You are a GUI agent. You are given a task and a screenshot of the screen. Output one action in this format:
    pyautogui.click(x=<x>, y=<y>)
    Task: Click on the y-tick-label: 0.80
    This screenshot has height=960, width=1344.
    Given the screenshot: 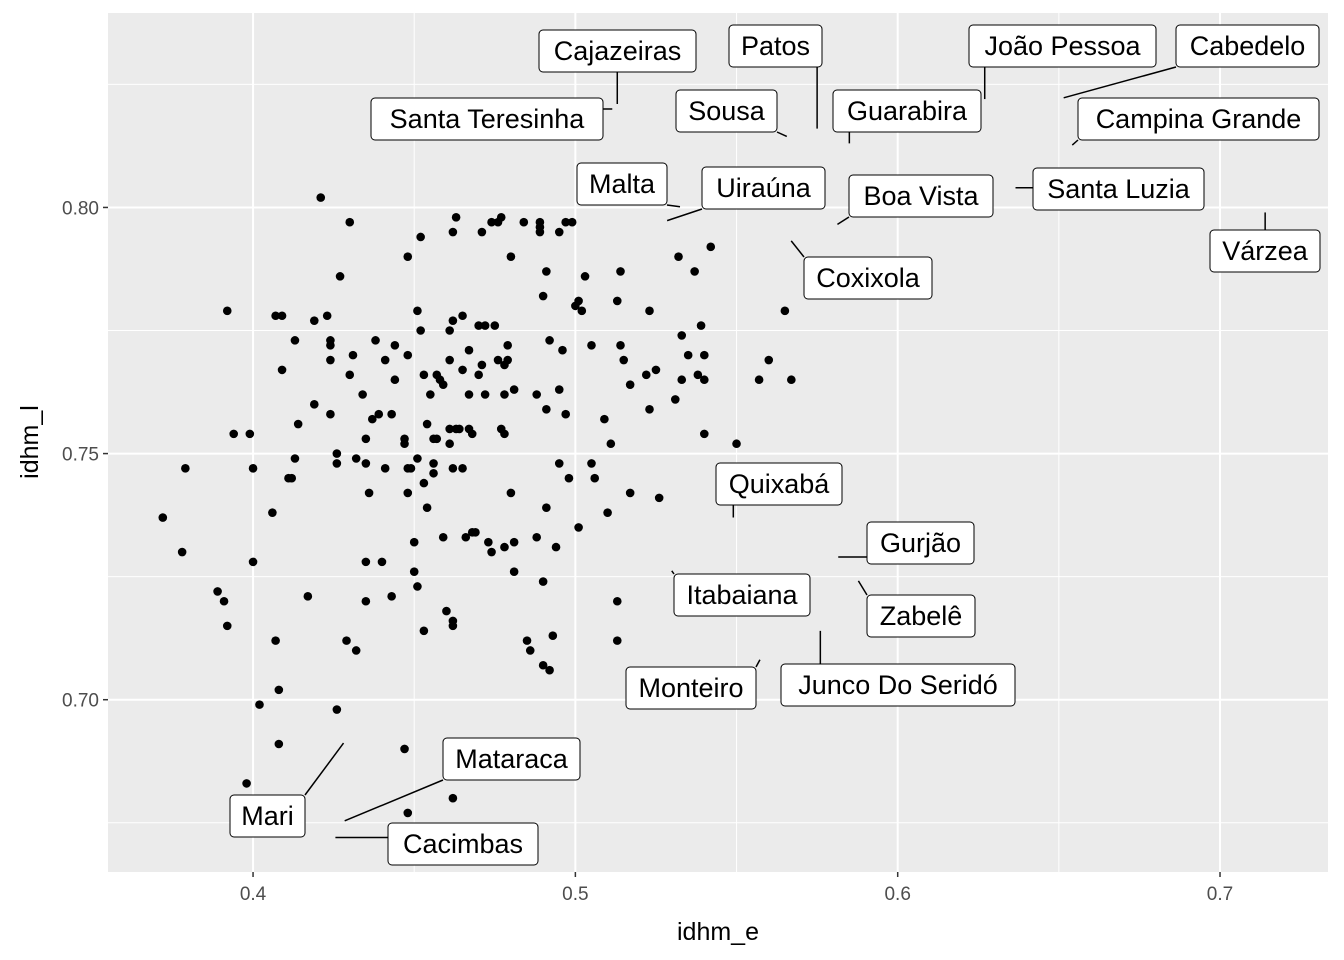 What is the action you would take?
    pyautogui.click(x=80, y=208)
    